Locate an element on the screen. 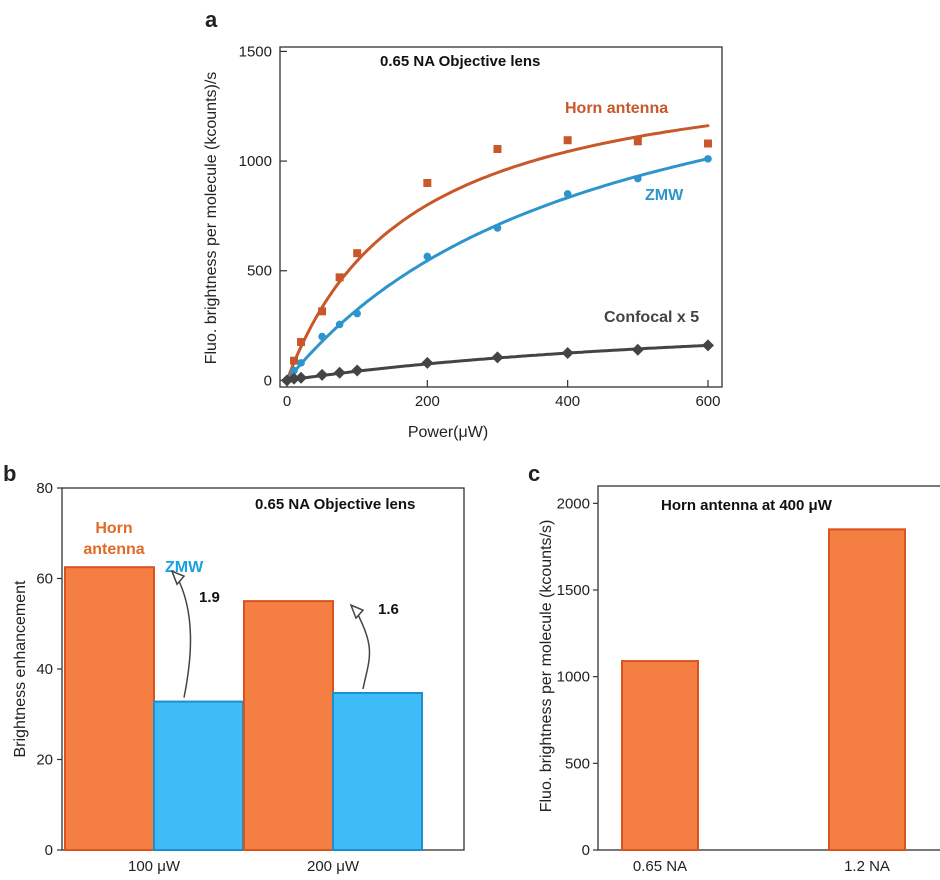  panel-b-ytick-label: 60 is located at coordinates (44, 579).